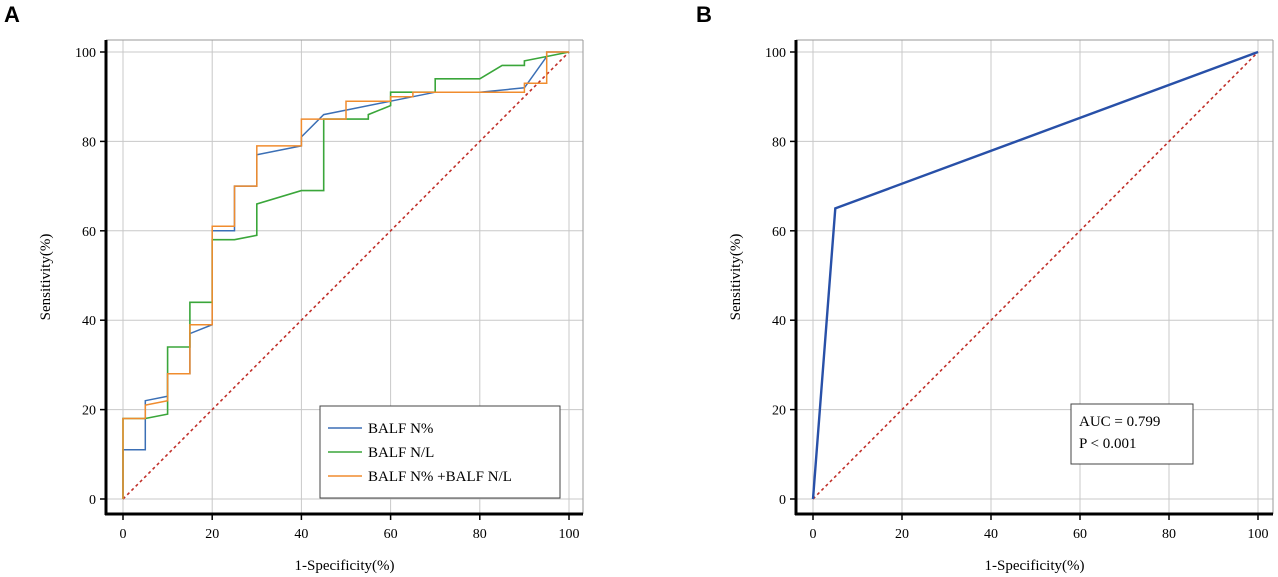 This screenshot has height=577, width=1278. What do you see at coordinates (704, 14) in the screenshot?
I see `panel-b-letter: B` at bounding box center [704, 14].